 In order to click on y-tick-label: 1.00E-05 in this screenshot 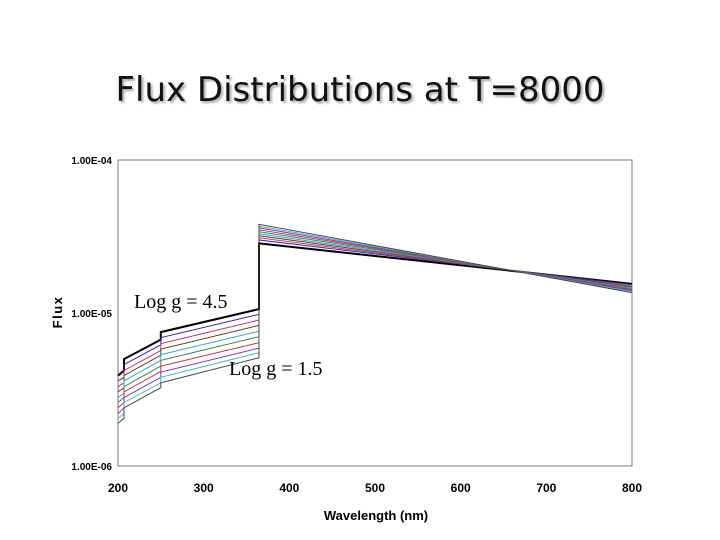, I will do `click(91, 314)`.